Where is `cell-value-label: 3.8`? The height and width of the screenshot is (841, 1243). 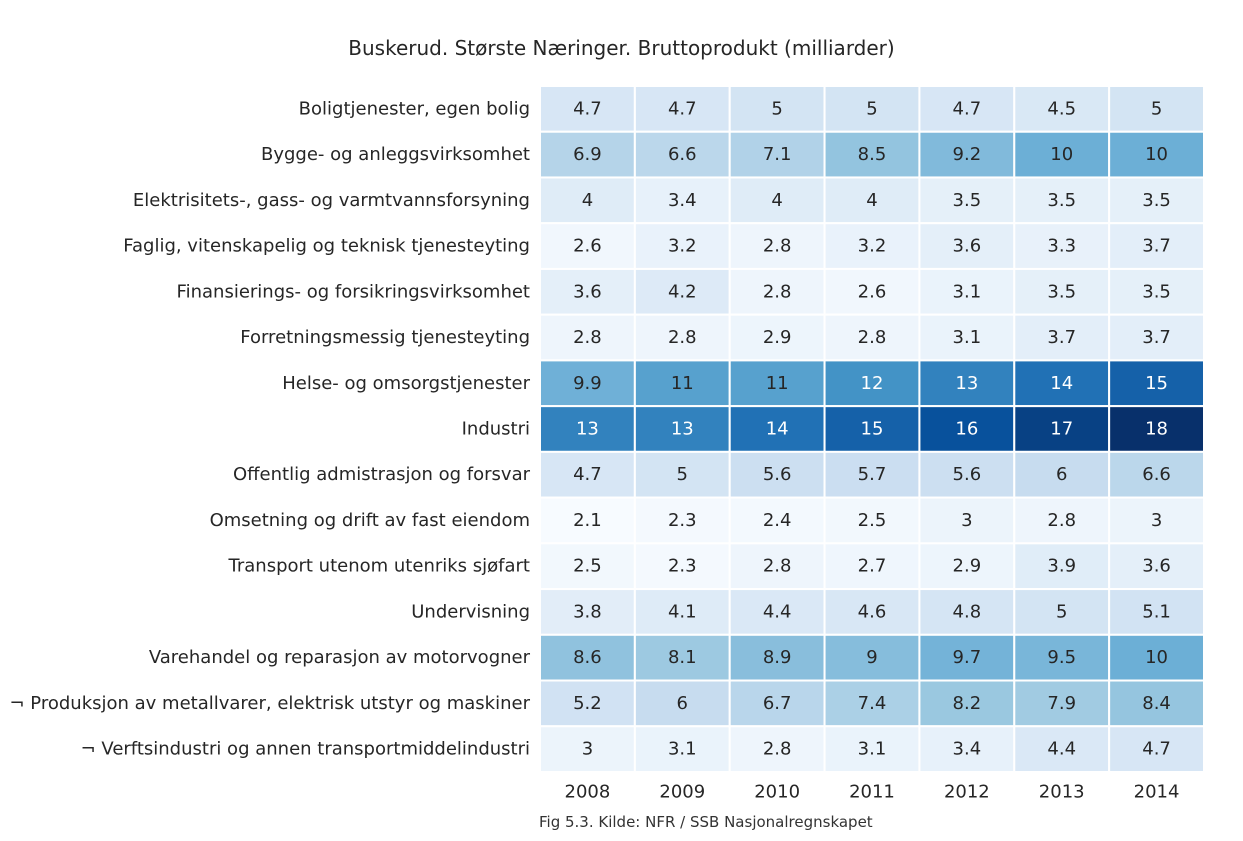
cell-value-label: 3.8 is located at coordinates (587, 611).